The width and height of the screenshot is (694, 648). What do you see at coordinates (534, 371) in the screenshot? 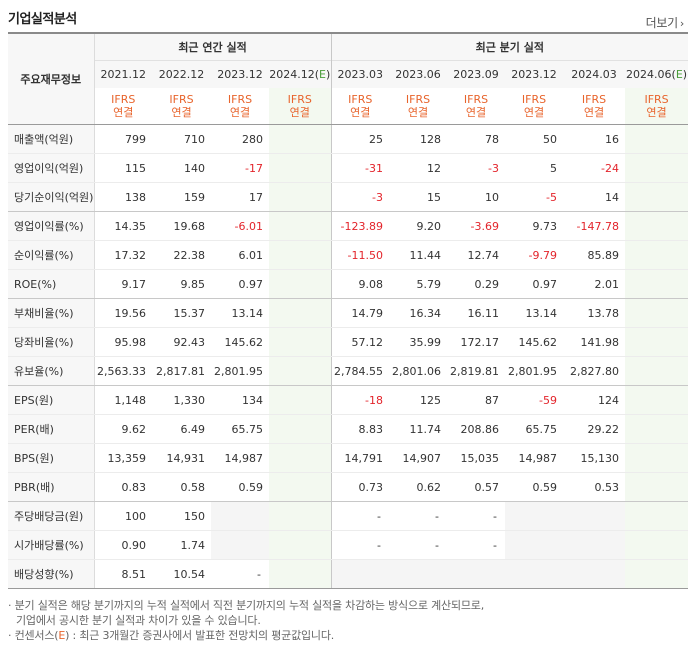
I see `value-cell: 2,801.95` at bounding box center [534, 371].